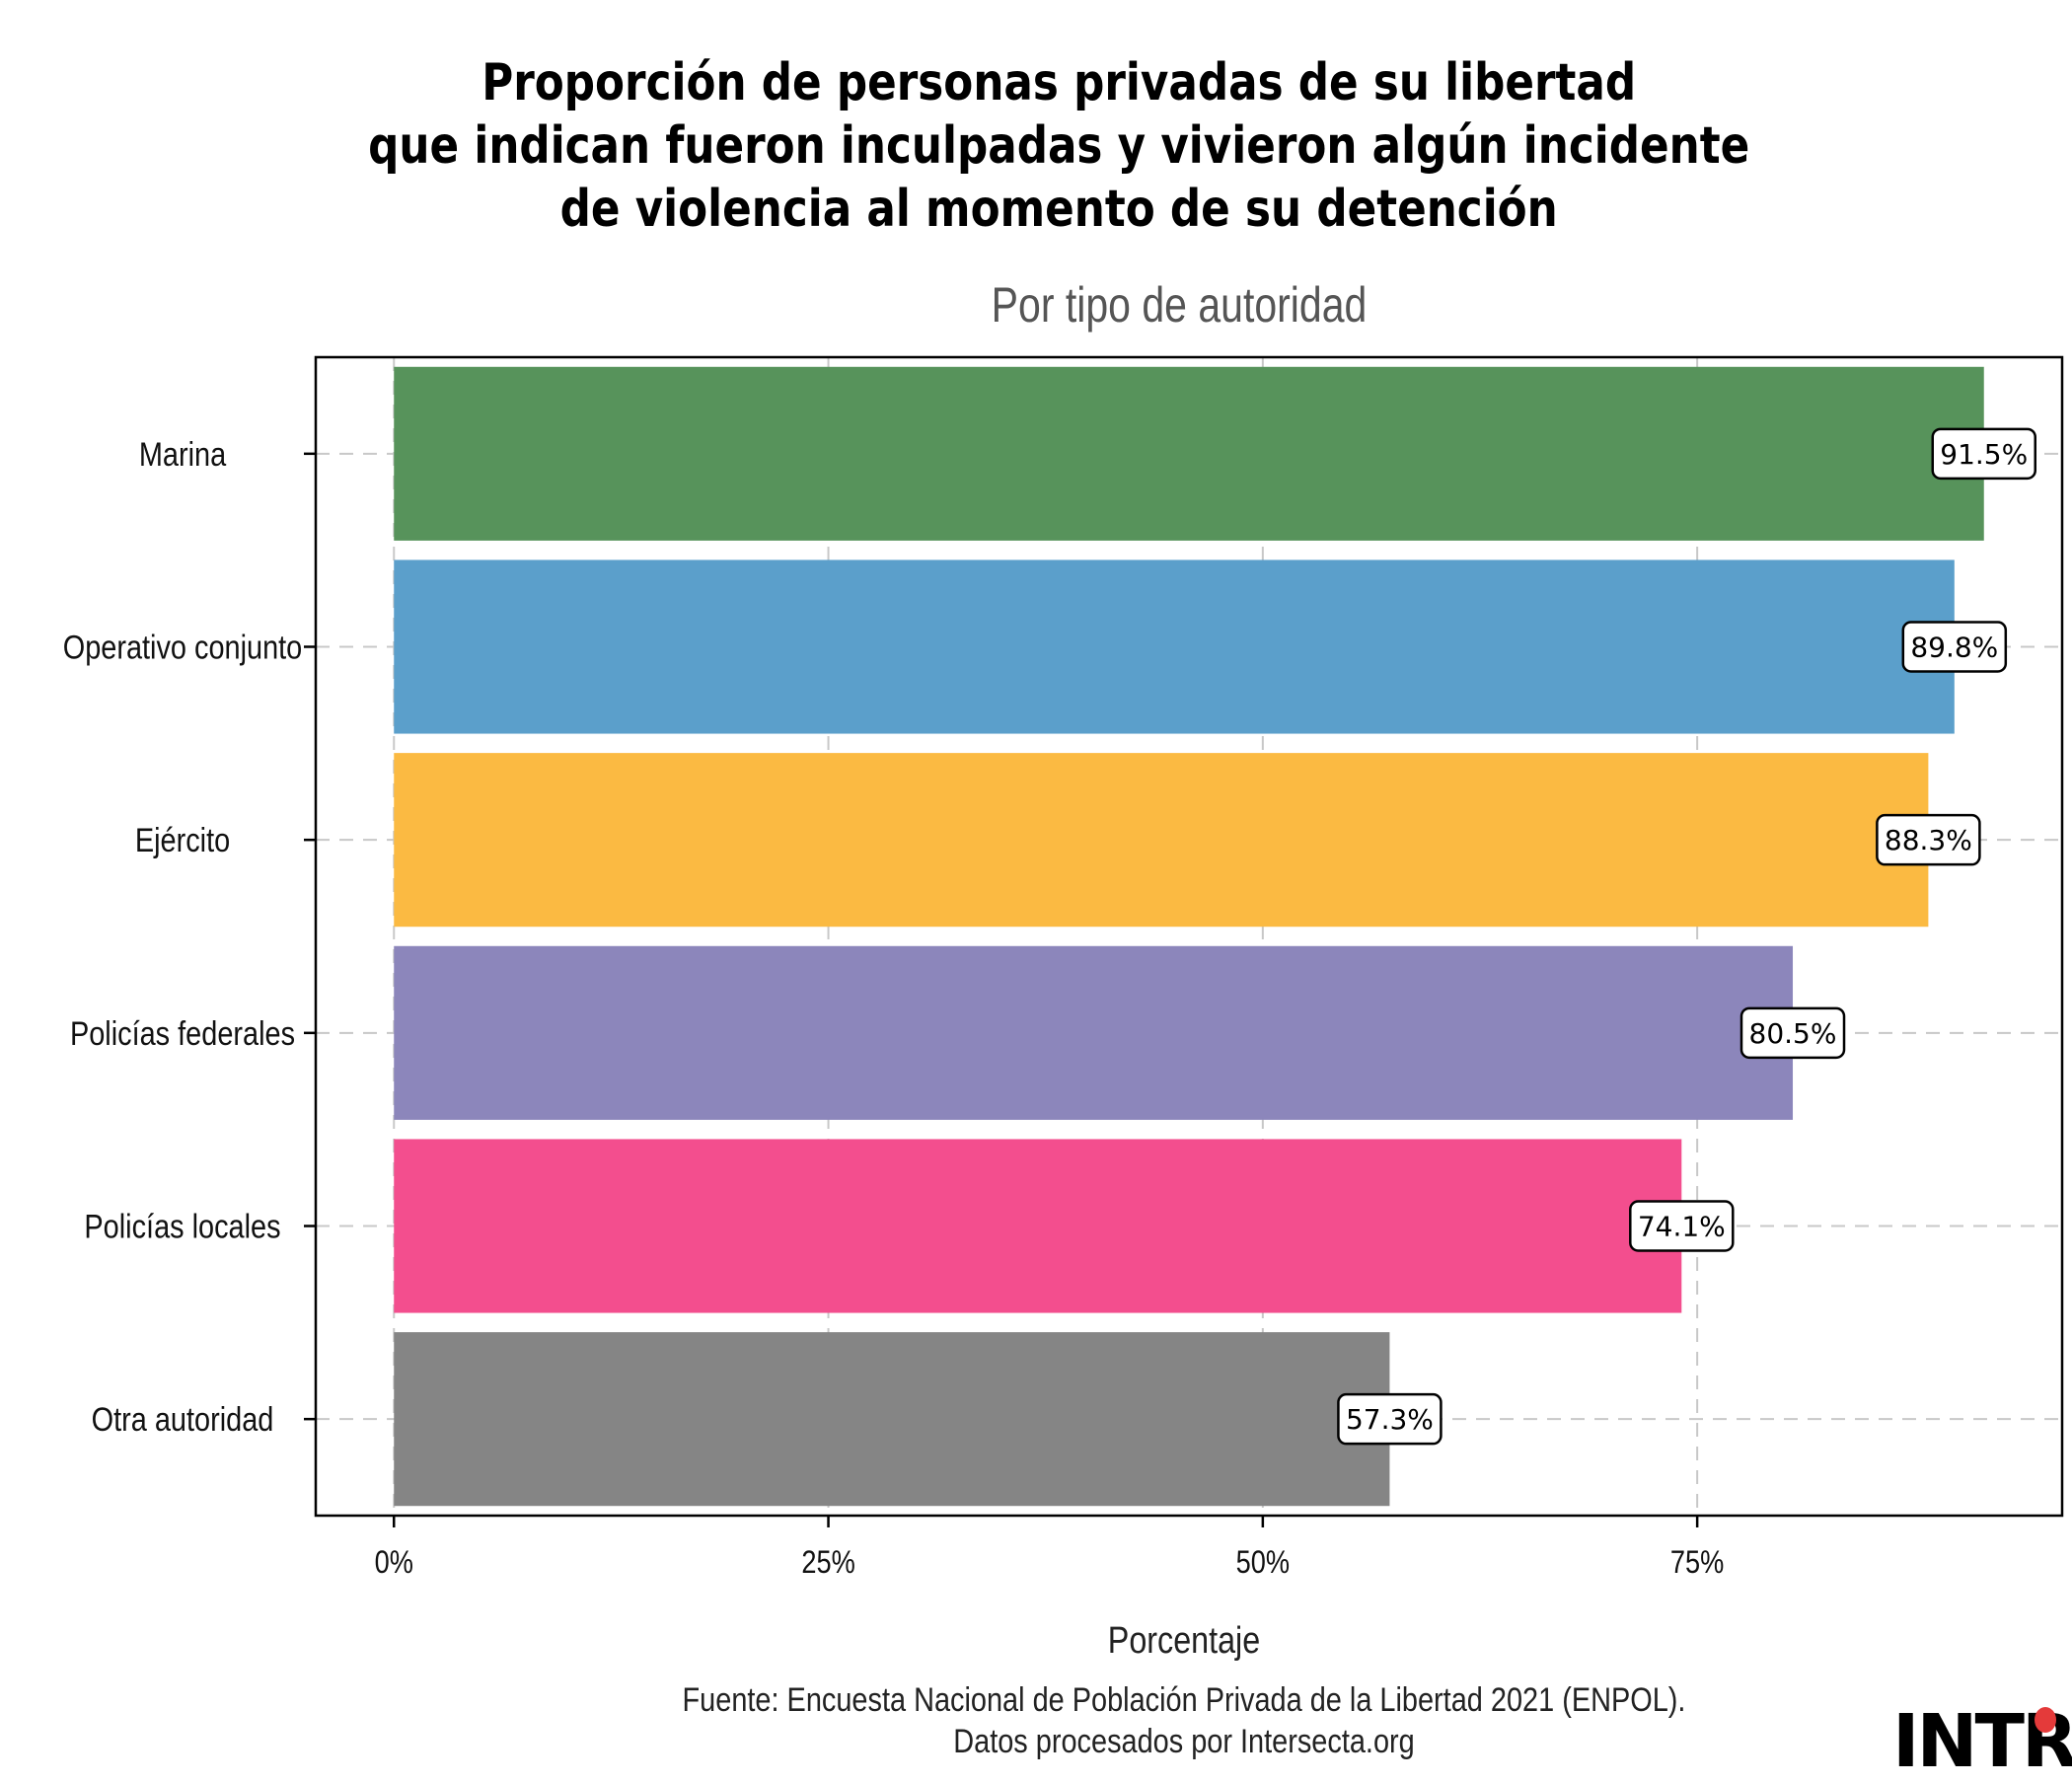  Describe the element at coordinates (828, 1563) in the screenshot. I see `x-tick-label: 25%` at that location.